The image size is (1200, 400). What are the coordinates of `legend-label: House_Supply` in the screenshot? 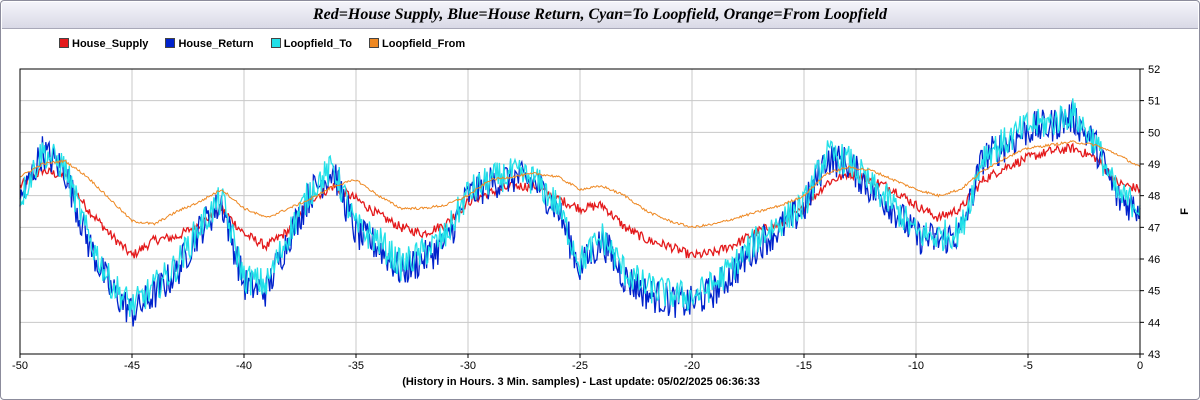 It's located at (110, 44).